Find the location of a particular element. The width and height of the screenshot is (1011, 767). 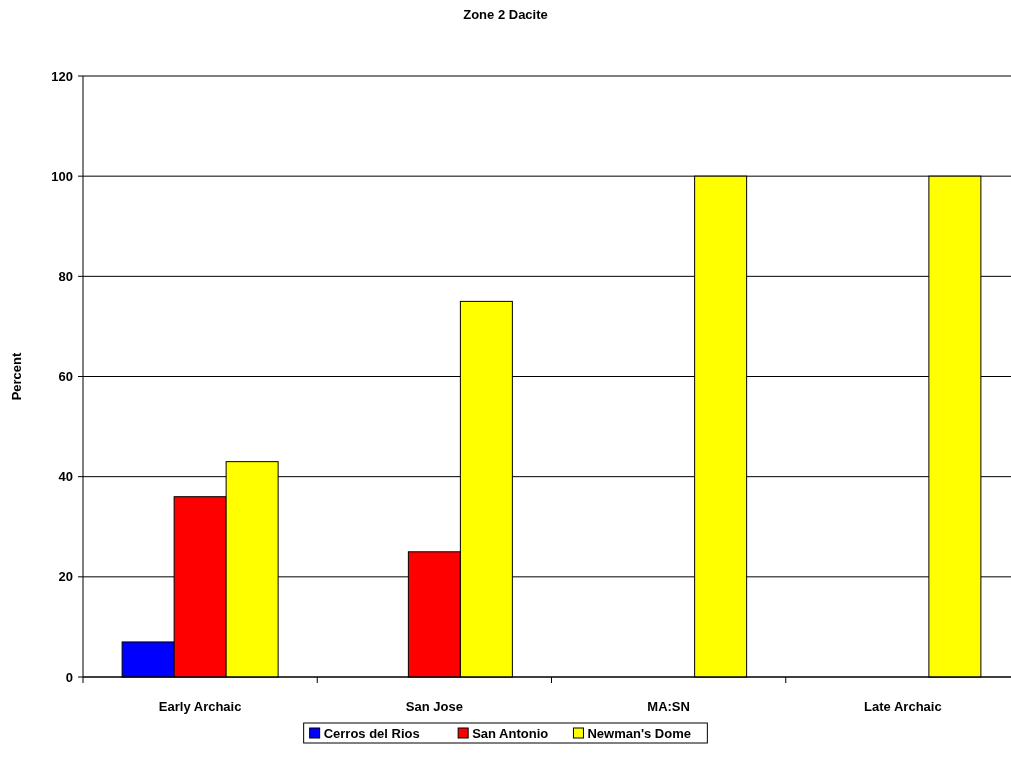

y-axis-title: Percent is located at coordinates (16, 376).